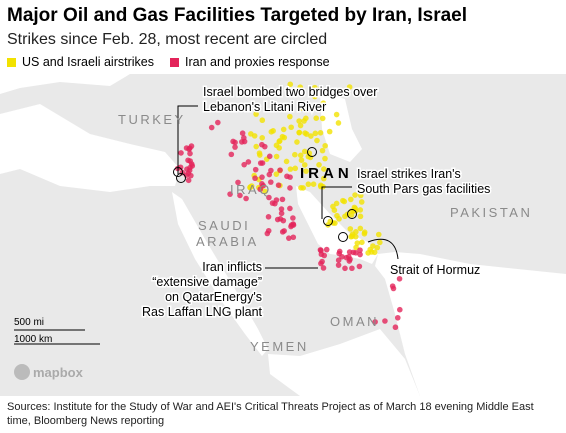 The image size is (566, 433). I want to click on annotation: South Pars gas facilities, so click(423, 189).